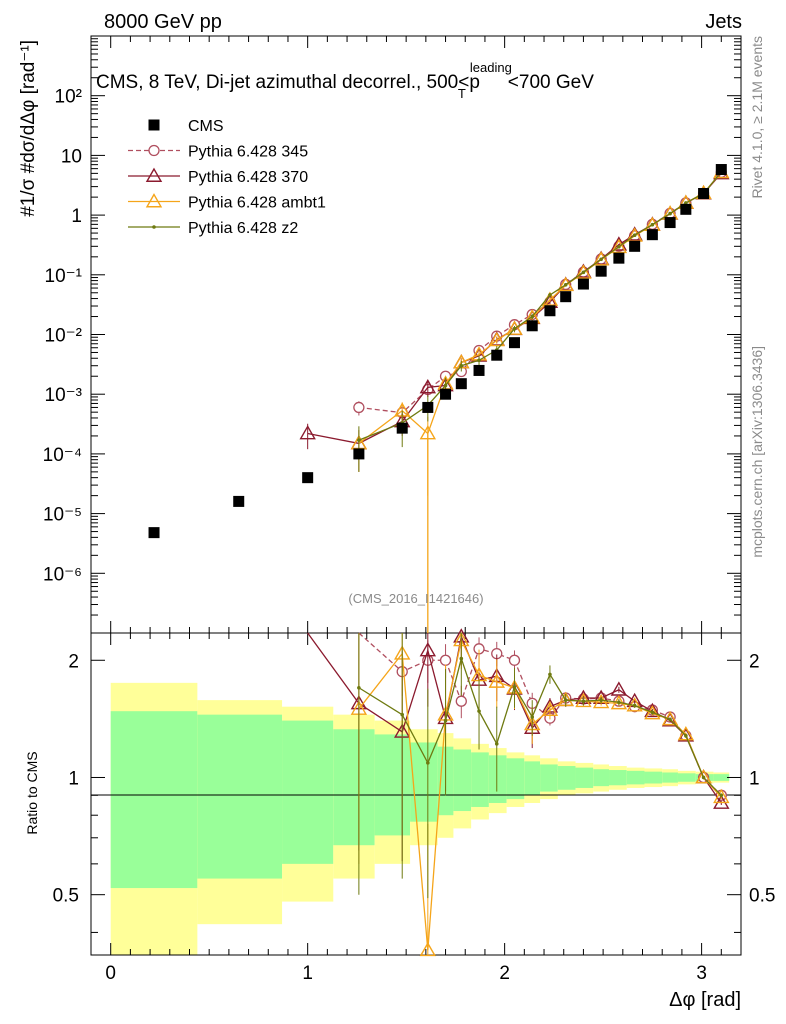  I want to click on x-tick-label: 3, so click(701, 973).